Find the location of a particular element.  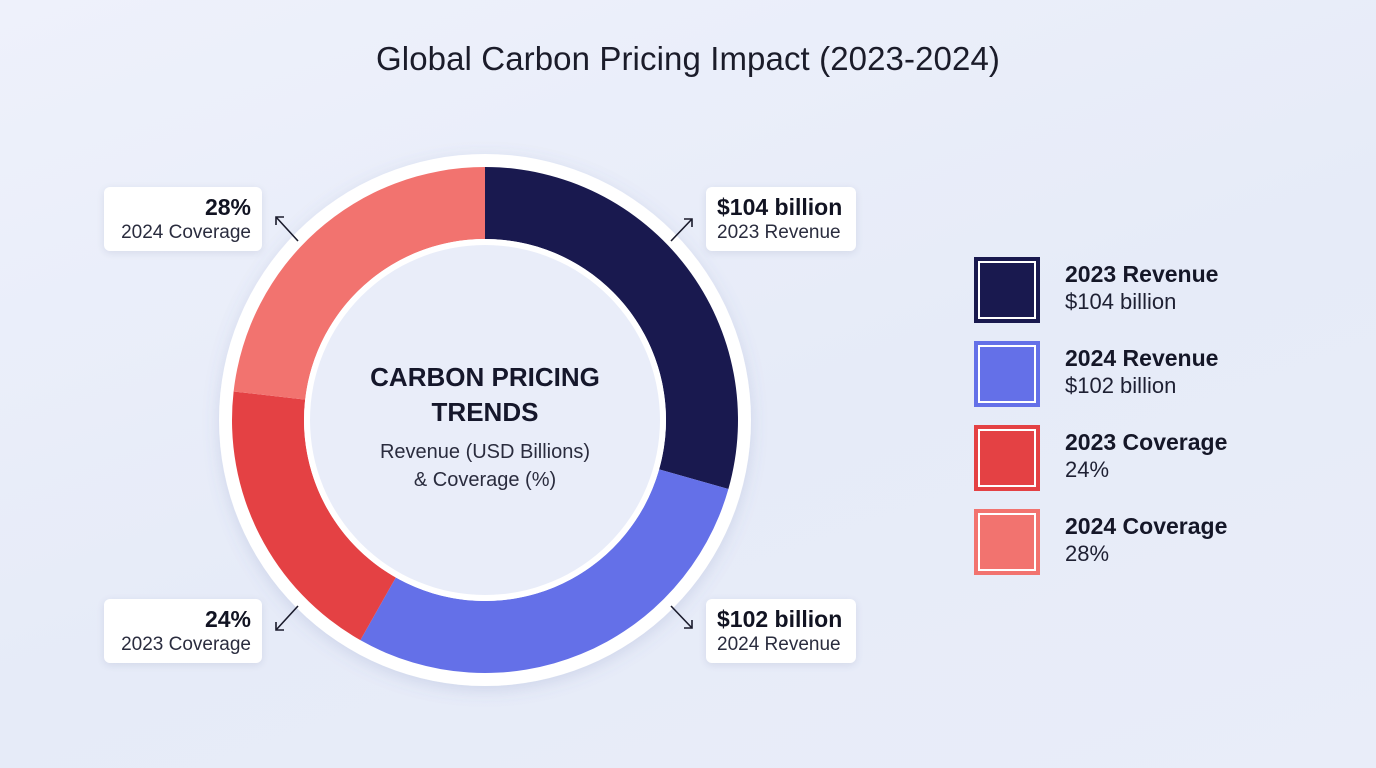

callout-2023-coverage: 24% 2023 Coverage is located at coordinates (183, 631).